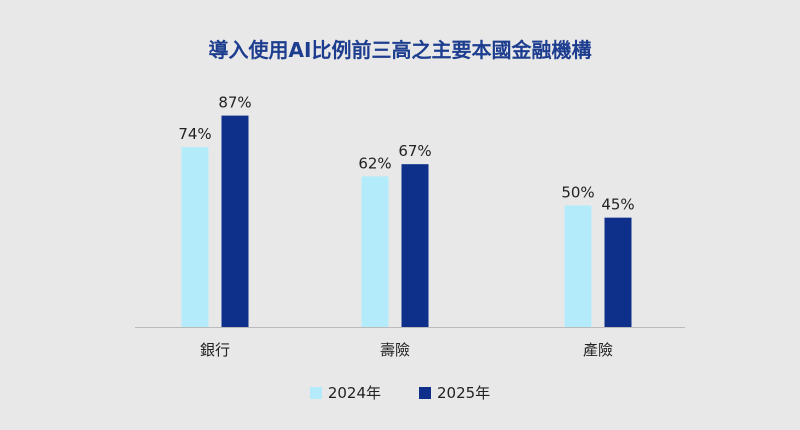  Describe the element at coordinates (400, 50) in the screenshot. I see `chart-title: 導入使用AI比例前三高之主要本國金融機構` at that location.